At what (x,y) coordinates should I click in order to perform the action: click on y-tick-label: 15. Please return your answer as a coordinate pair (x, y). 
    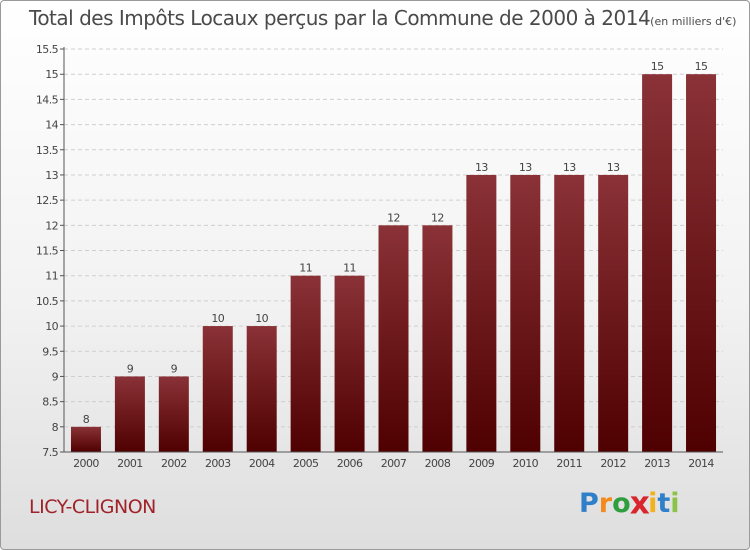
    Looking at the image, I should click on (51, 74).